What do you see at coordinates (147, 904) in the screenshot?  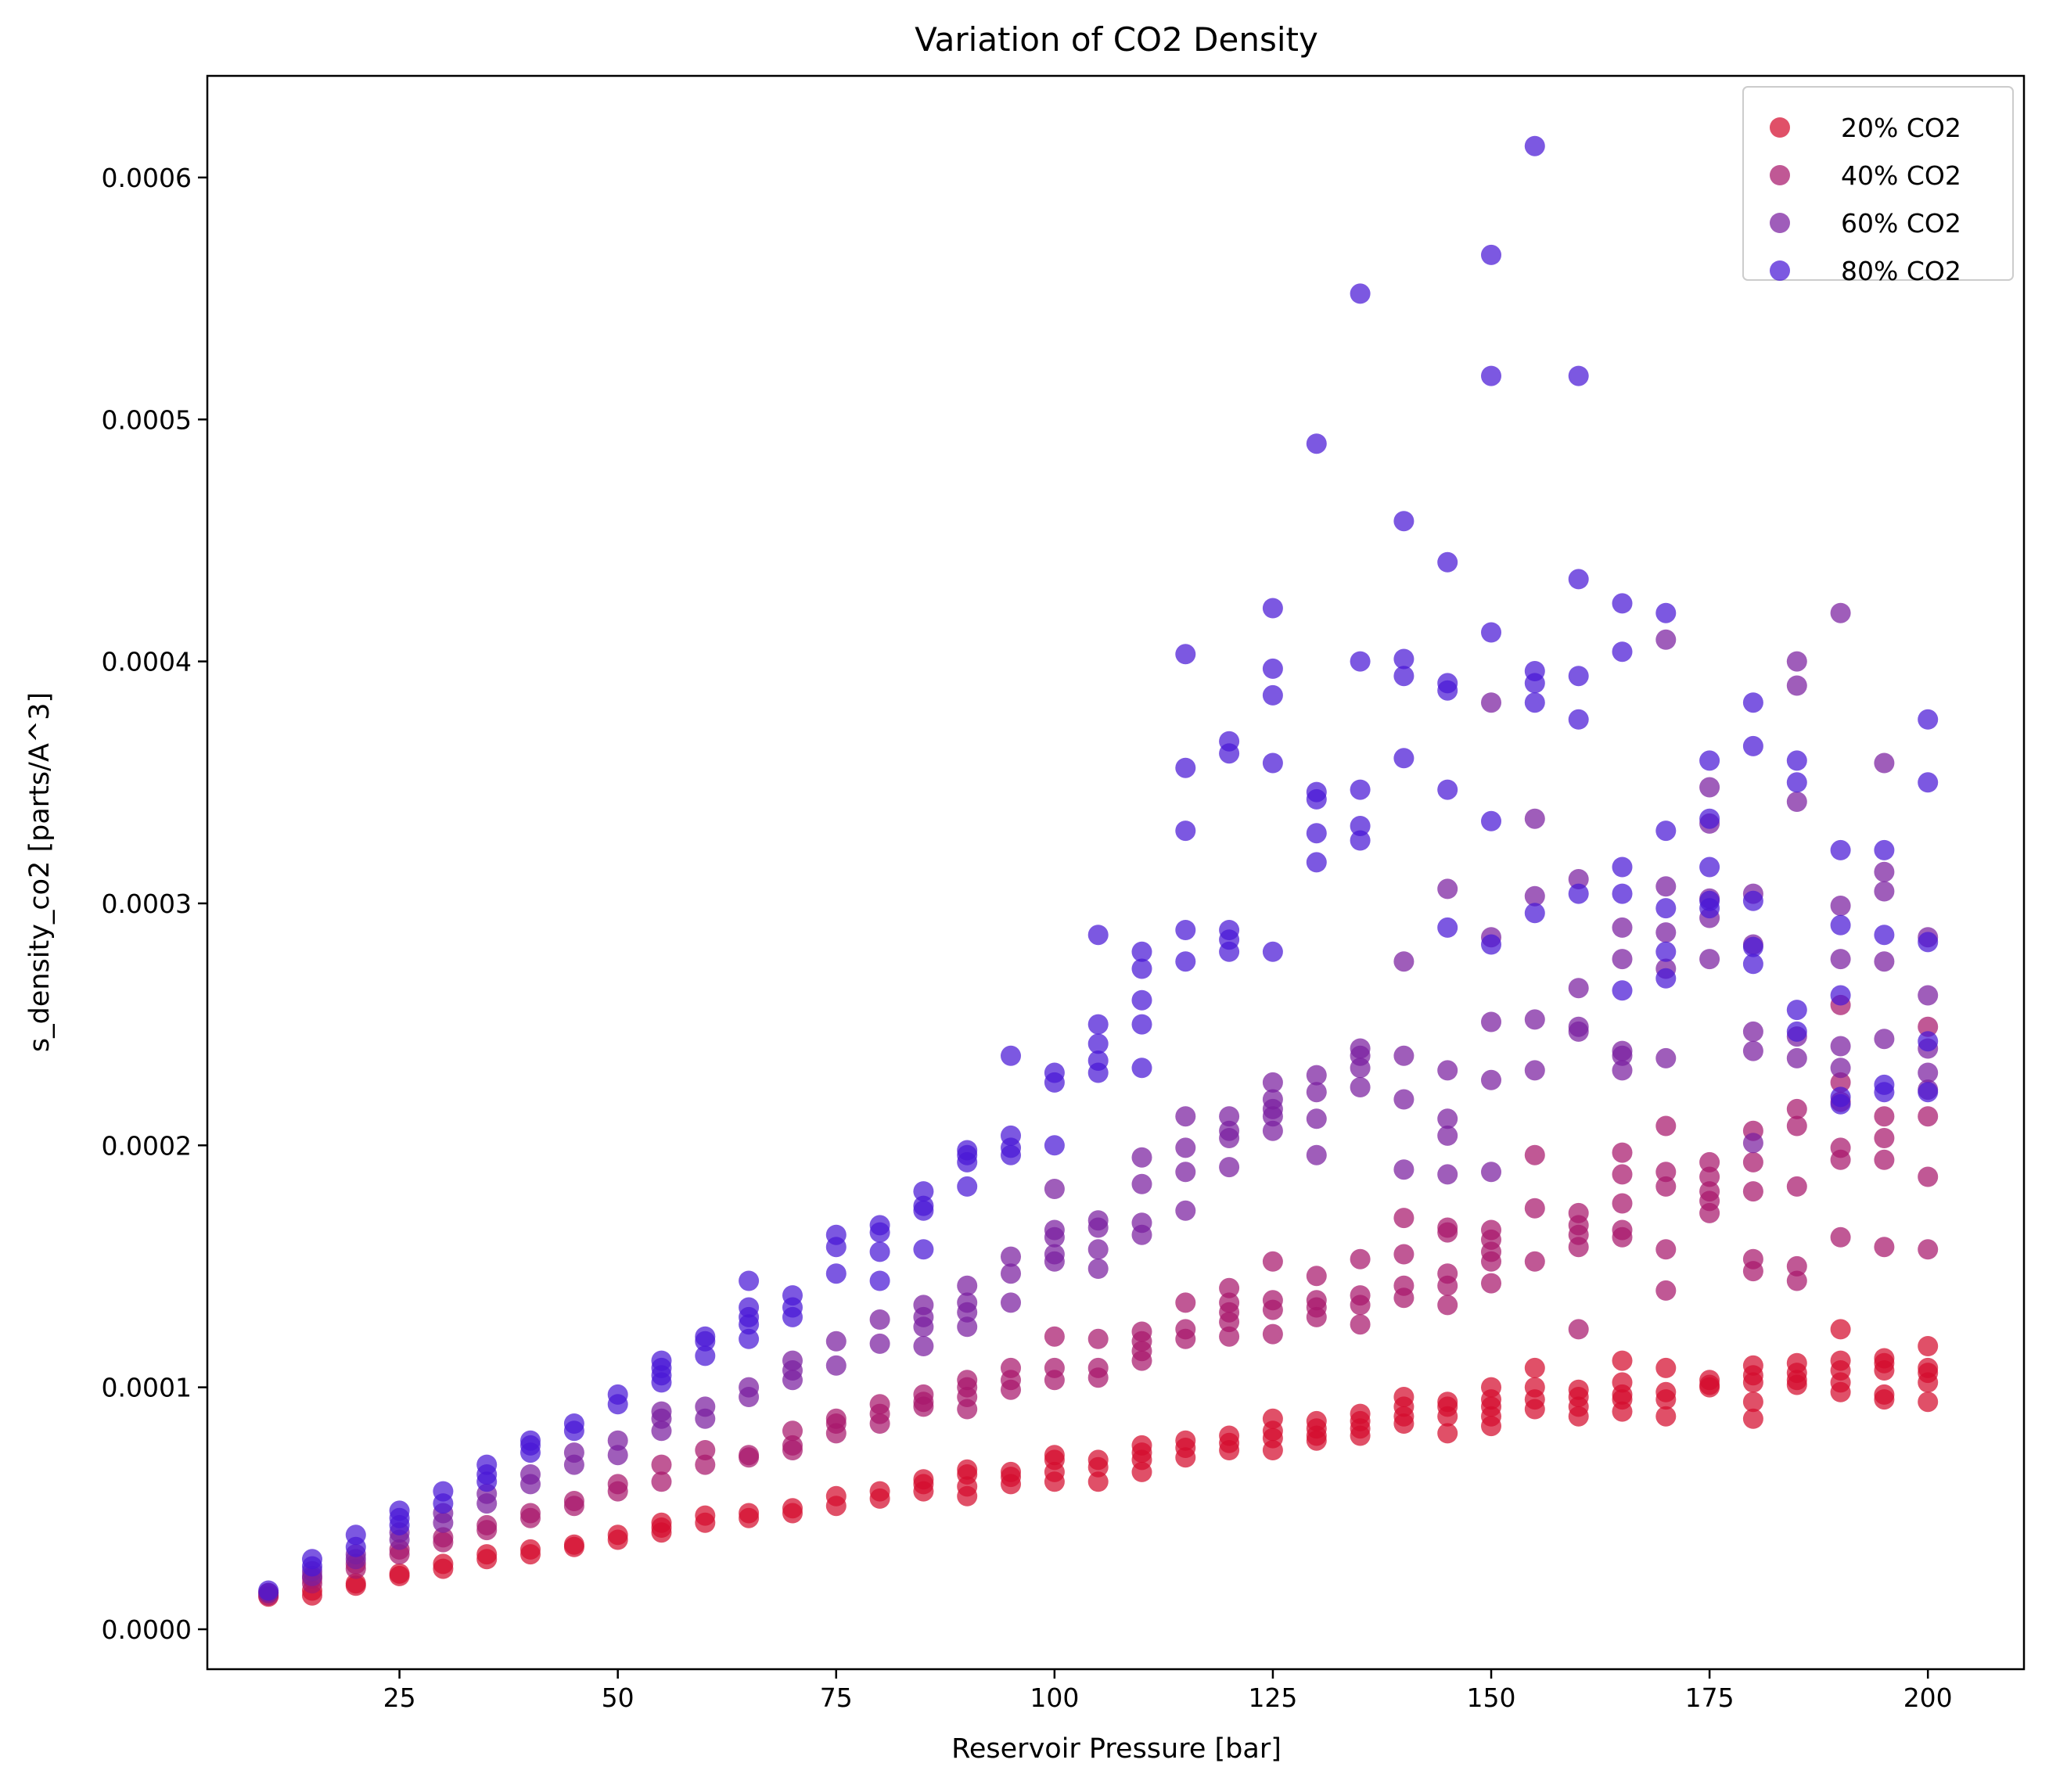 I see `y-tick-label: 0.0003` at bounding box center [147, 904].